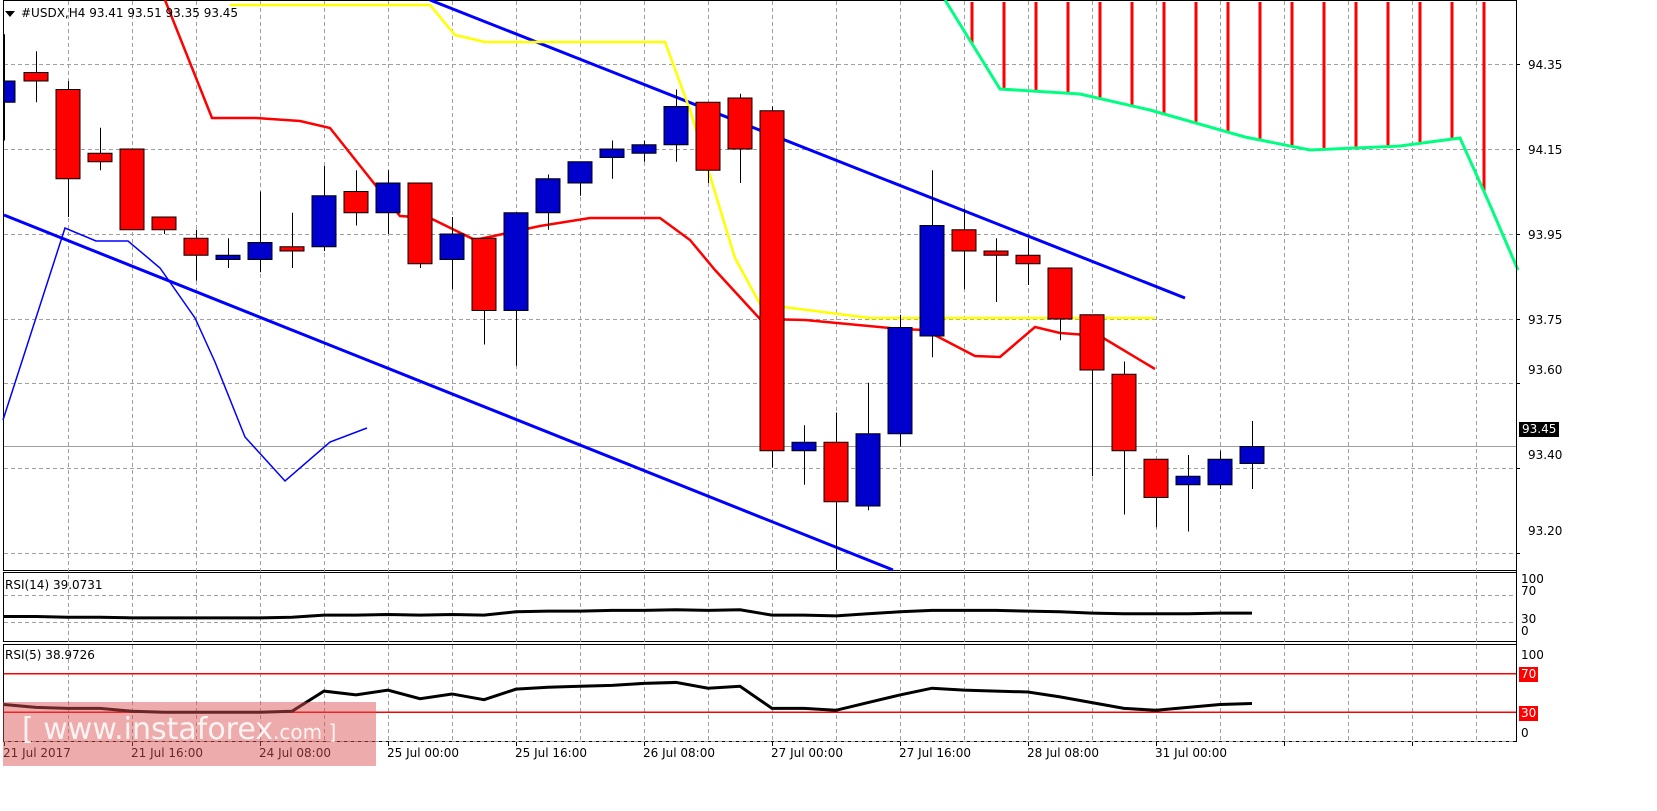  I want to click on watermark-main: [ www.instaforex, so click(148, 729).